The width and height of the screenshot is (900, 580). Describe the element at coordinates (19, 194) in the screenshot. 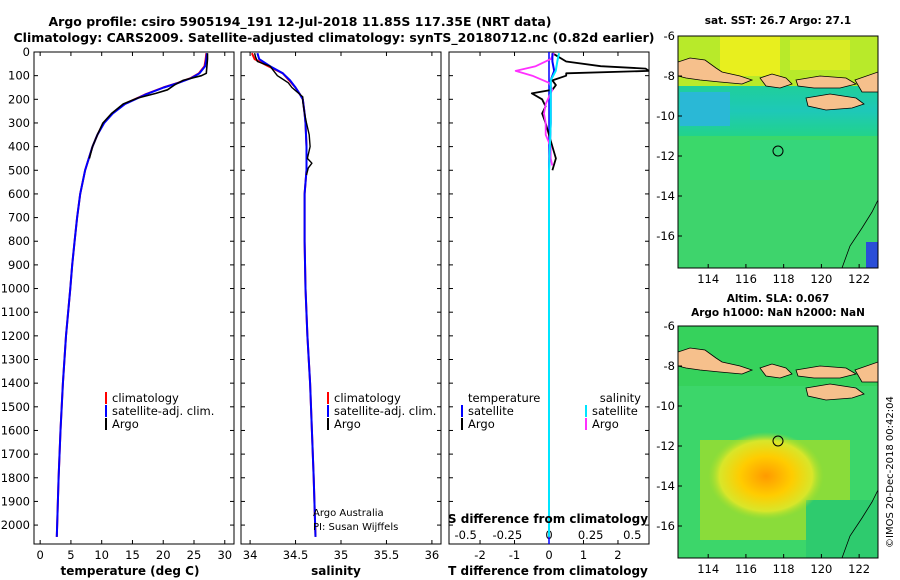

I see `depth-tick-label: 600` at that location.